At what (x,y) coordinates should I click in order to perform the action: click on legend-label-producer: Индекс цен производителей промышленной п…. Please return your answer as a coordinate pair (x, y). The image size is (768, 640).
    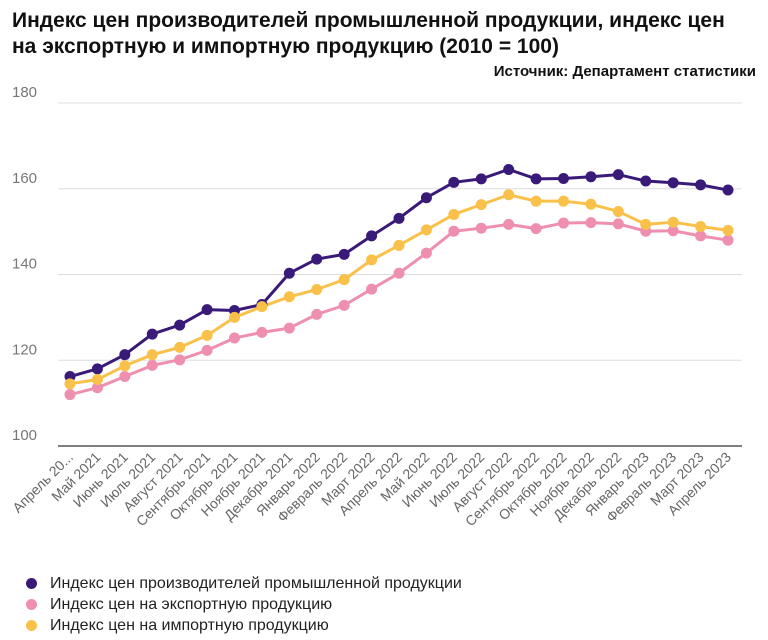
    Looking at the image, I should click on (256, 583).